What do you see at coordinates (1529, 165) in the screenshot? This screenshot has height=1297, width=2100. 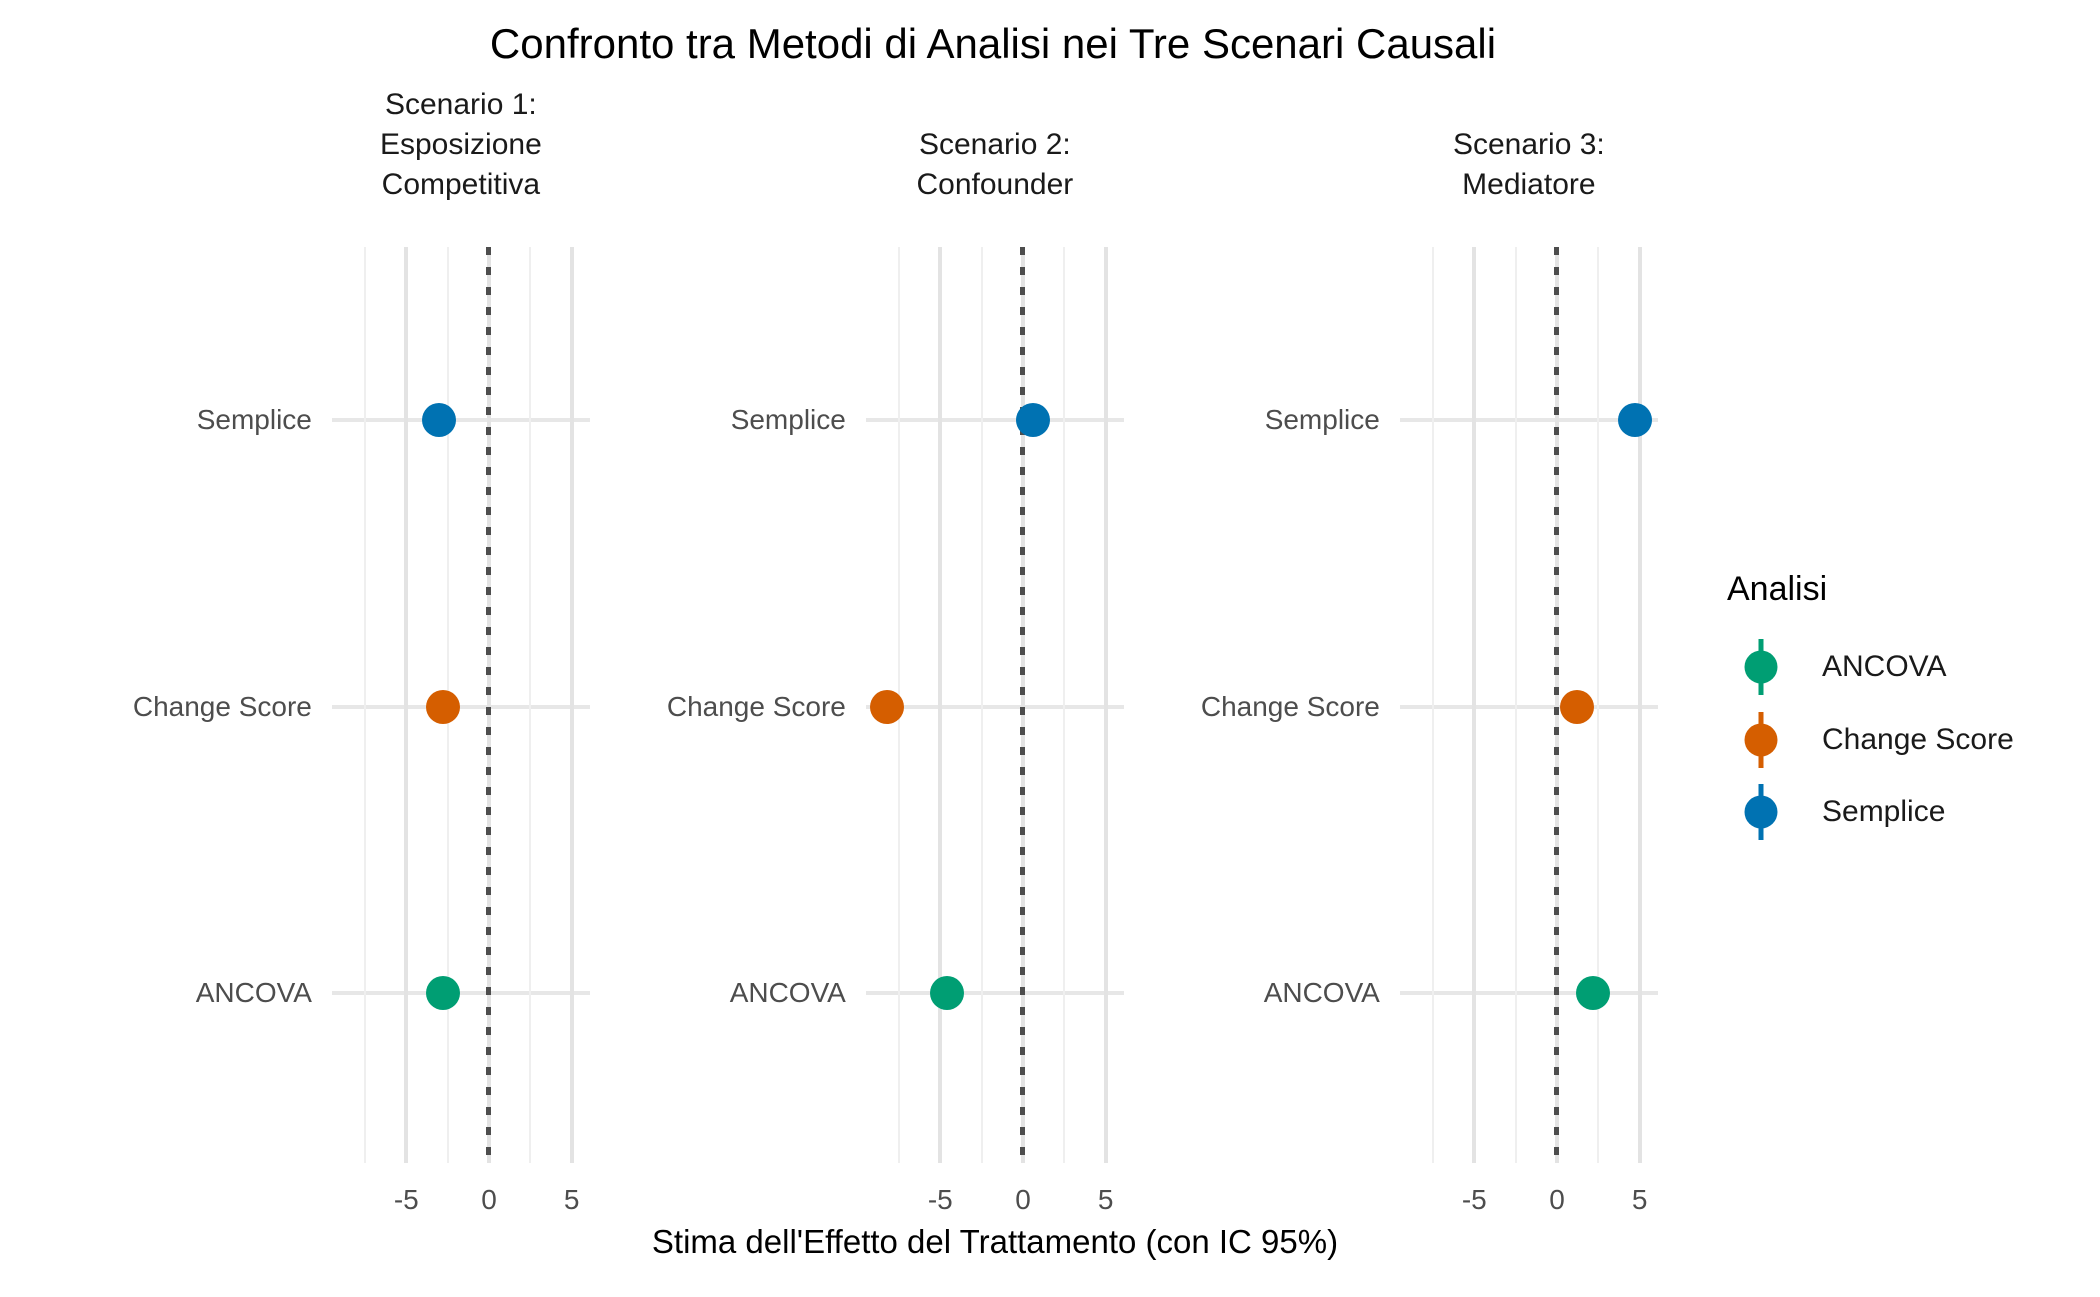 I see `facet-strip: Scenario 3: Mediatore` at bounding box center [1529, 165].